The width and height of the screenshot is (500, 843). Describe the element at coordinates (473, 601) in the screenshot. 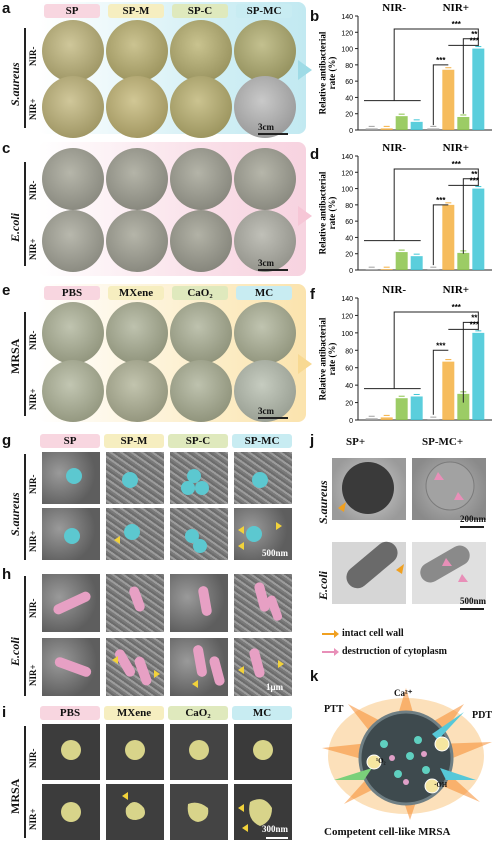

I see `scale-bar-label: 500nm` at that location.